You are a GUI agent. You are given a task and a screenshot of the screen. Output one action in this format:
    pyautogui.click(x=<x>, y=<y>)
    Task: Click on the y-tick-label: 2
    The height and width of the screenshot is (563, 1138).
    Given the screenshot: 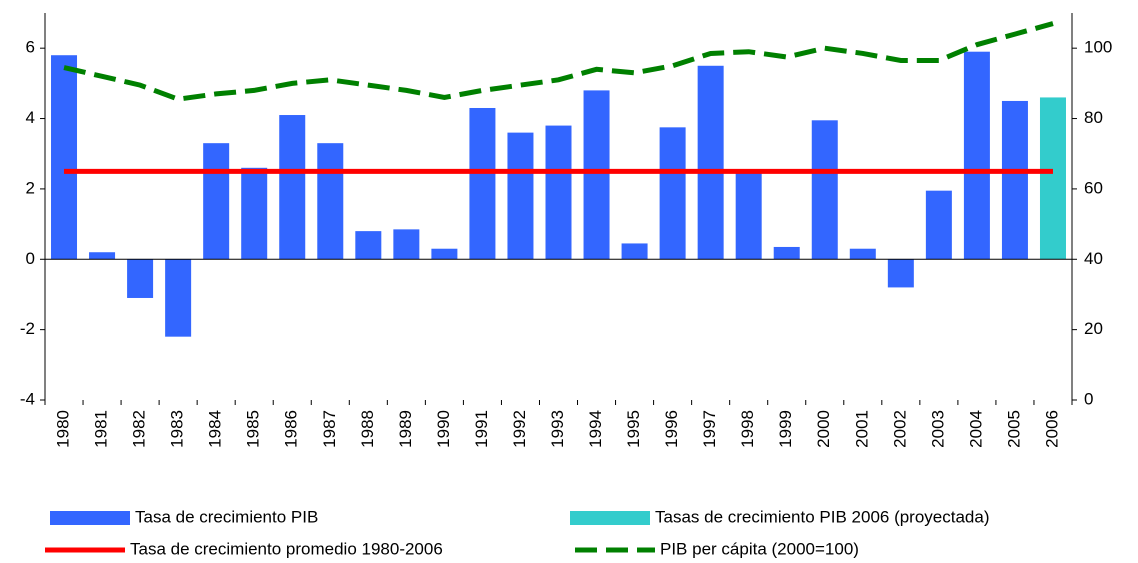 What is the action you would take?
    pyautogui.click(x=30, y=187)
    